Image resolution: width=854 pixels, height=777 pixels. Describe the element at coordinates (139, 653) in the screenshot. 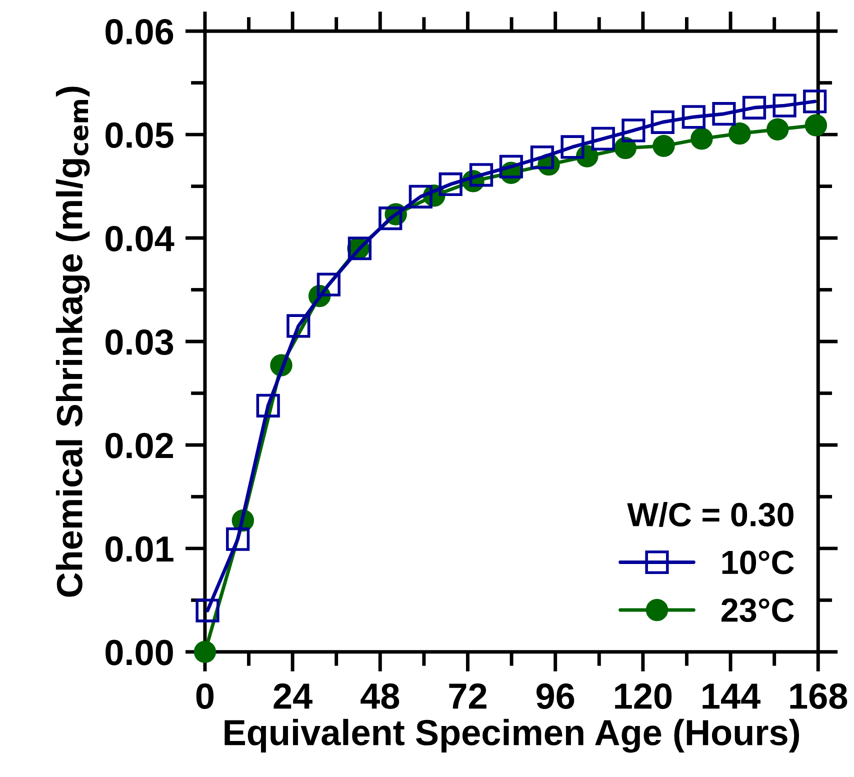

I see `y-tick-label: 0.00` at that location.